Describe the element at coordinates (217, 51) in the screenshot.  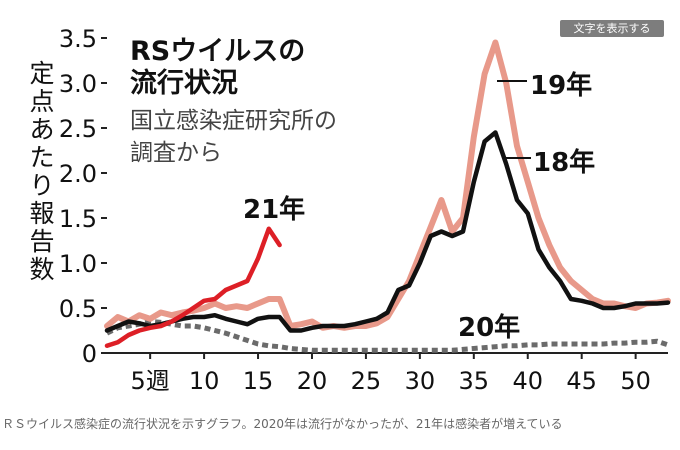
I see `chart-title-line1: RSウイルスの` at that location.